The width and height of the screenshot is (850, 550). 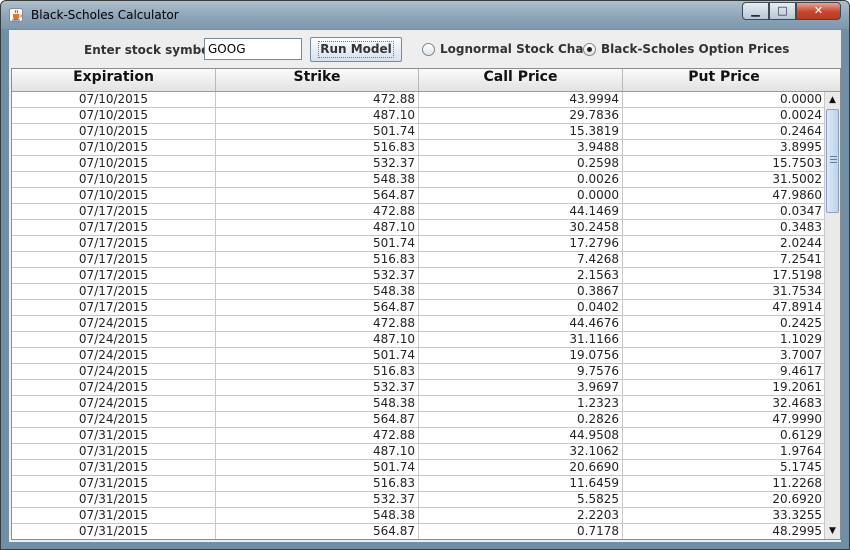 What do you see at coordinates (521, 116) in the screenshot?
I see `call-price-cell: 29.7836` at bounding box center [521, 116].